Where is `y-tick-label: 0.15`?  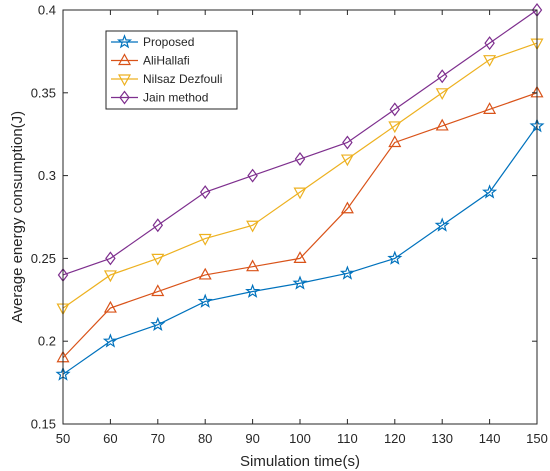
y-tick-label: 0.15 is located at coordinates (43, 424).